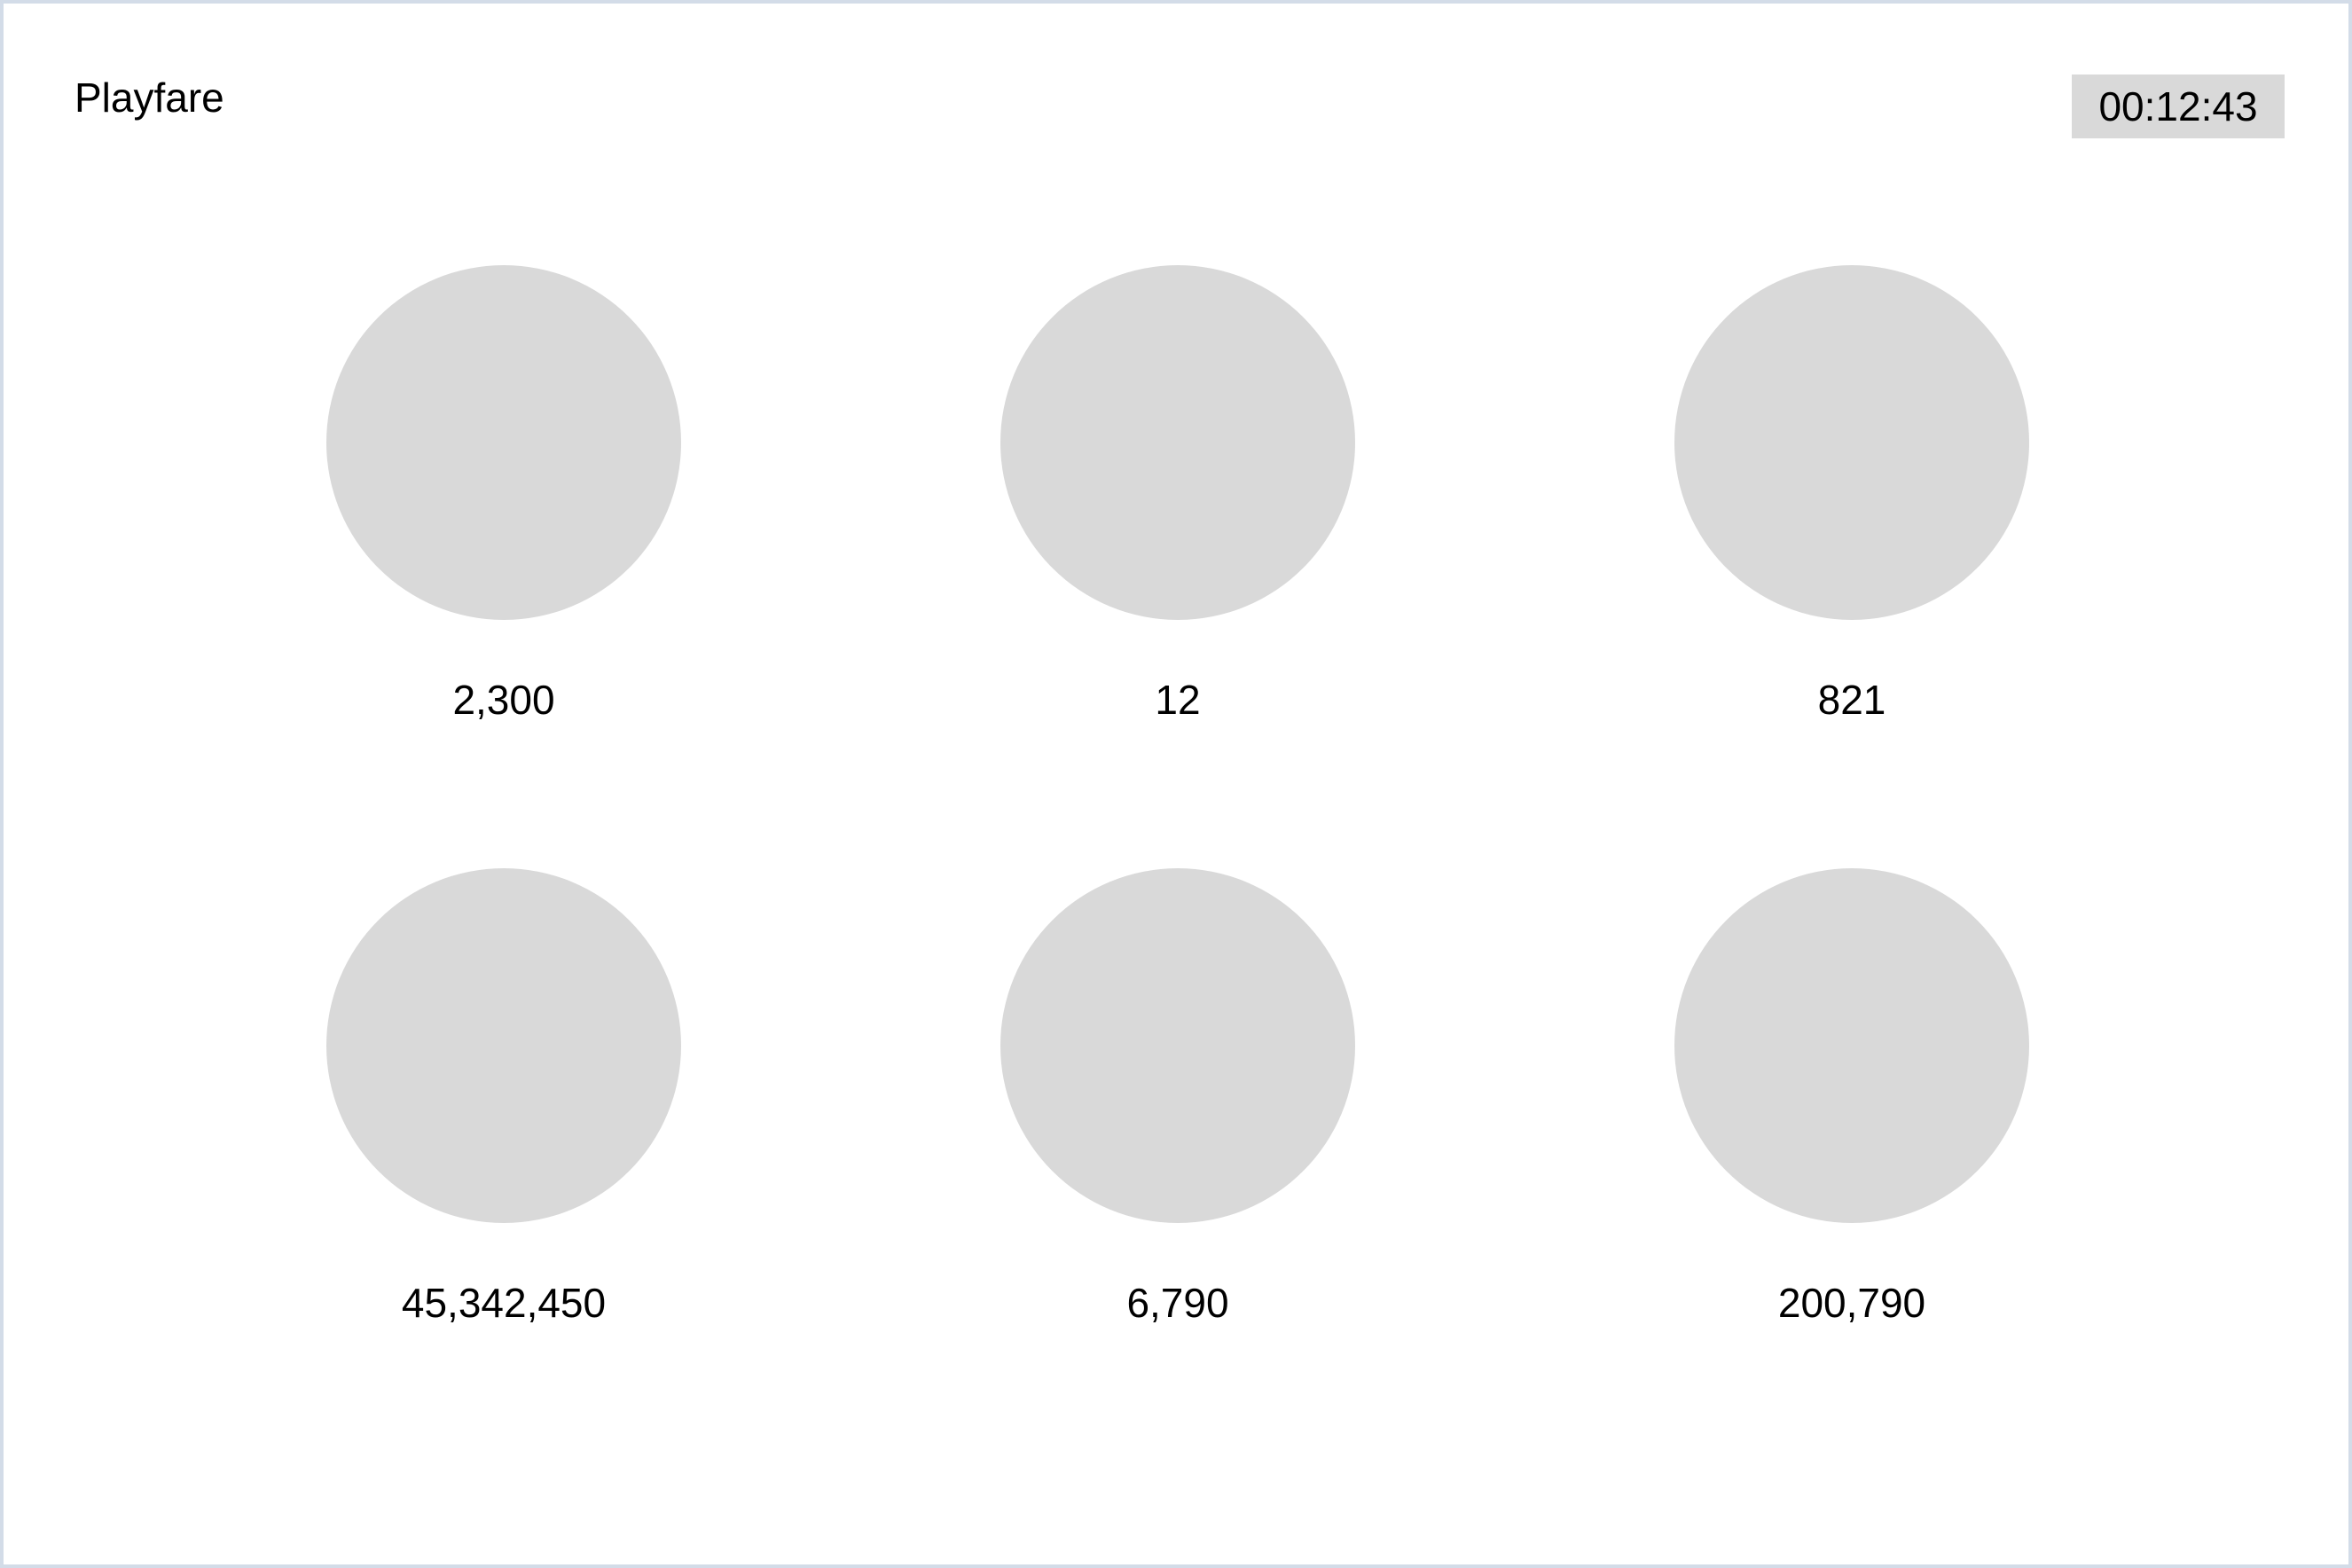 The image size is (2352, 1568). I want to click on tile-5-value: 6,790, so click(1177, 1303).